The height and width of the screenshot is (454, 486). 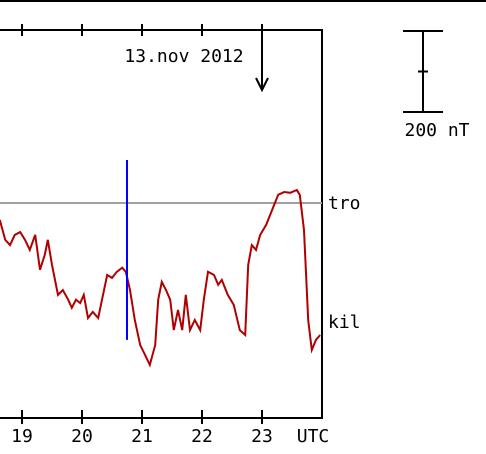 What do you see at coordinates (344, 203) in the screenshot?
I see `reference-label: tro` at bounding box center [344, 203].